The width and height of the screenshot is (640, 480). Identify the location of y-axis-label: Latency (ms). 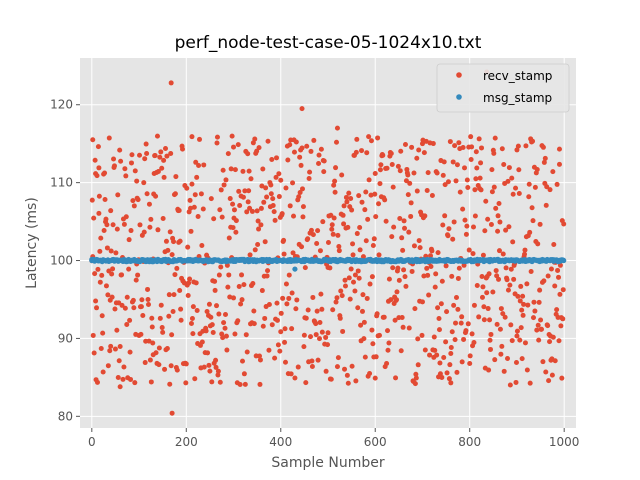
(32, 243).